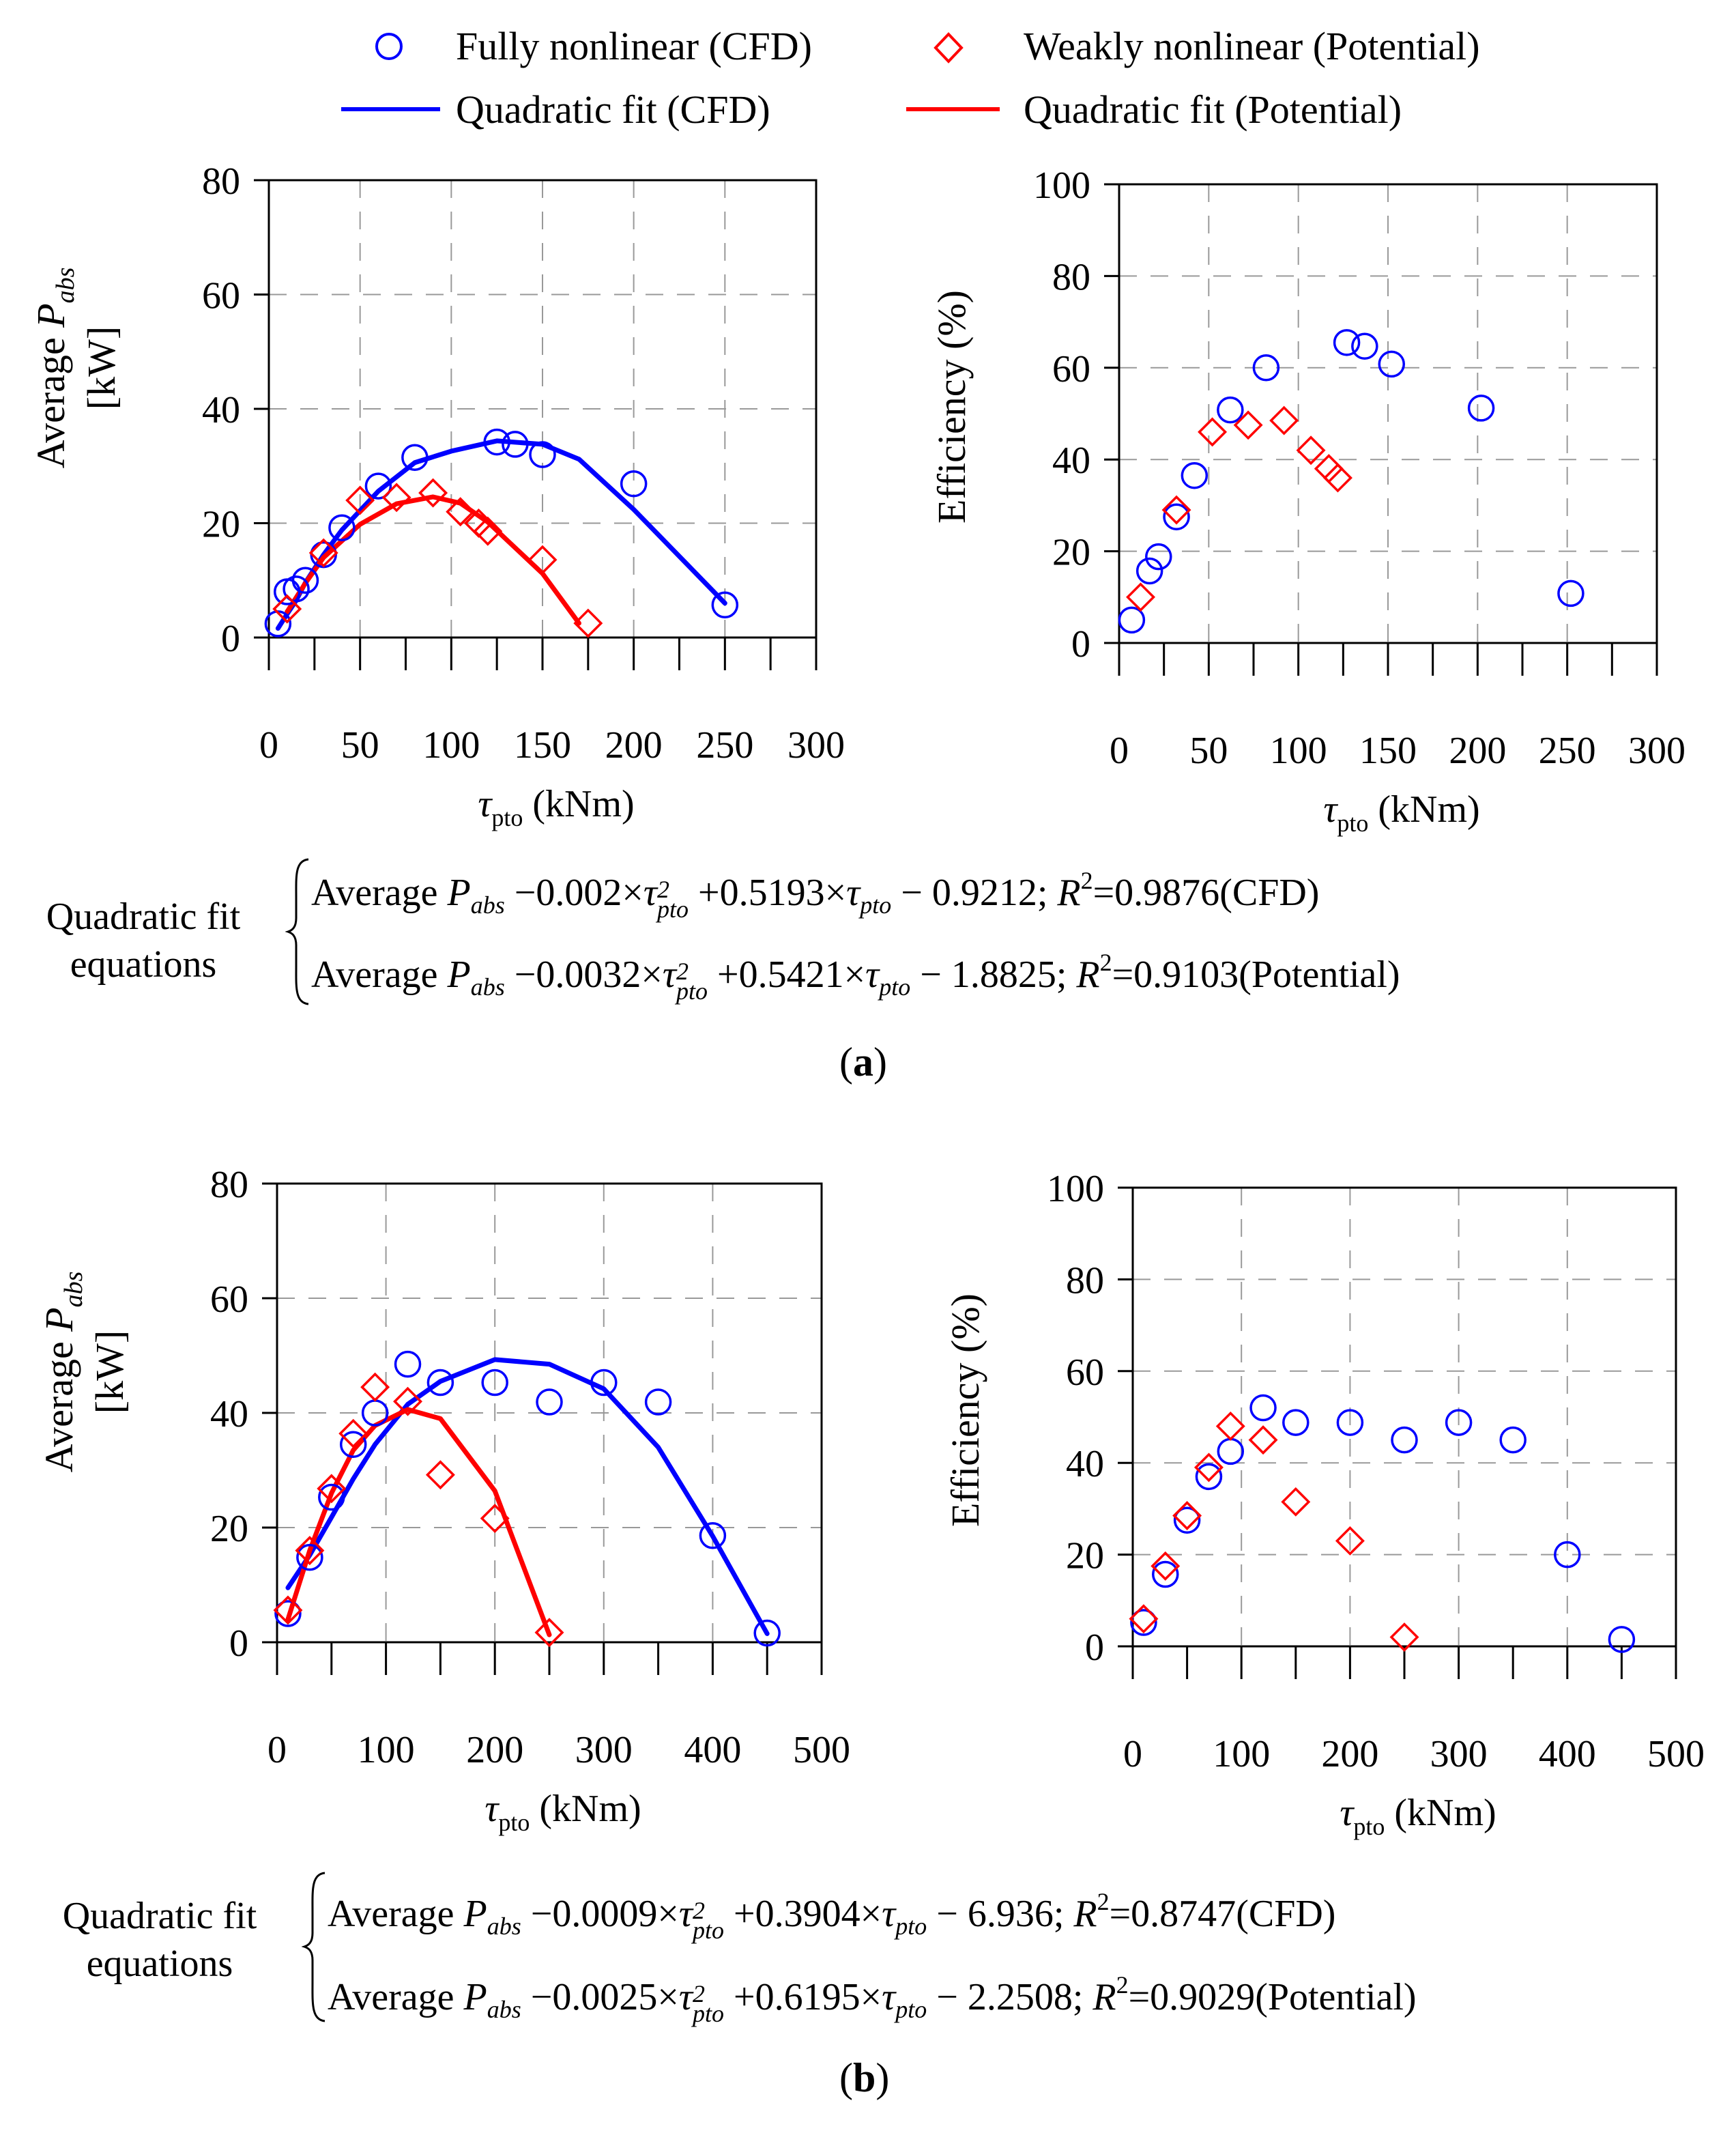 The width and height of the screenshot is (1736, 2133). What do you see at coordinates (54, 368) in the screenshot?
I see `y-axis-label-line1: Average Pabs` at bounding box center [54, 368].